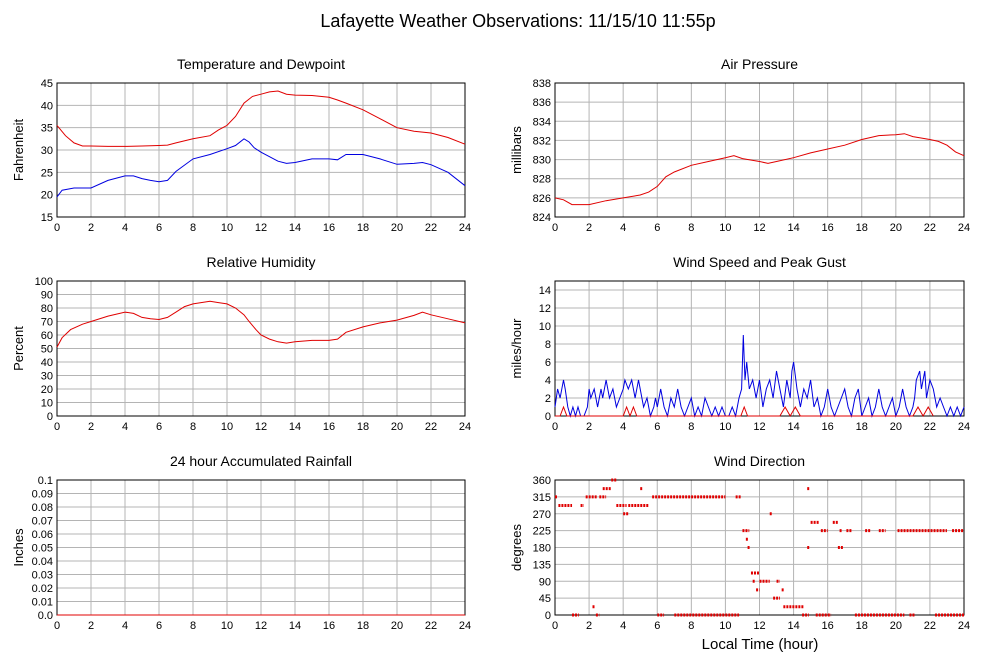  Describe the element at coordinates (261, 64) in the screenshot. I see `chart-title: Temperature and Dewpoint` at that location.